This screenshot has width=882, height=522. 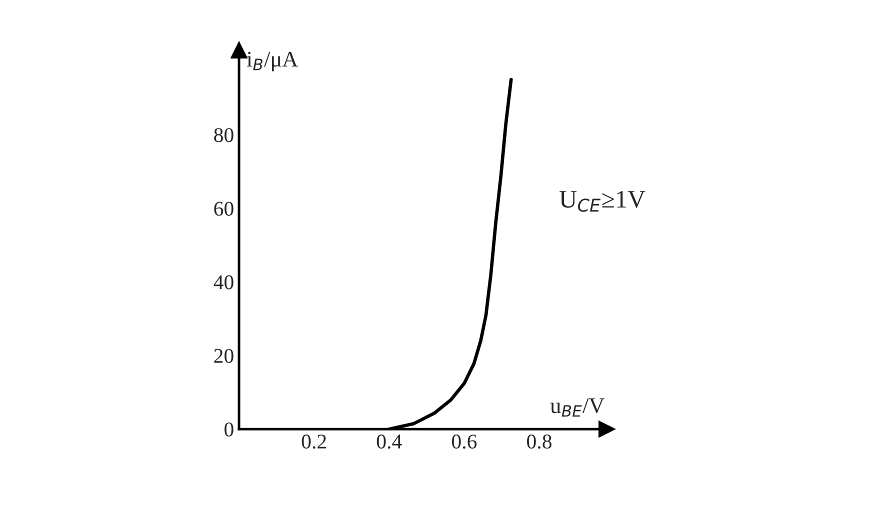 I want to click on x-tick-label: 0.6, so click(x=464, y=441).